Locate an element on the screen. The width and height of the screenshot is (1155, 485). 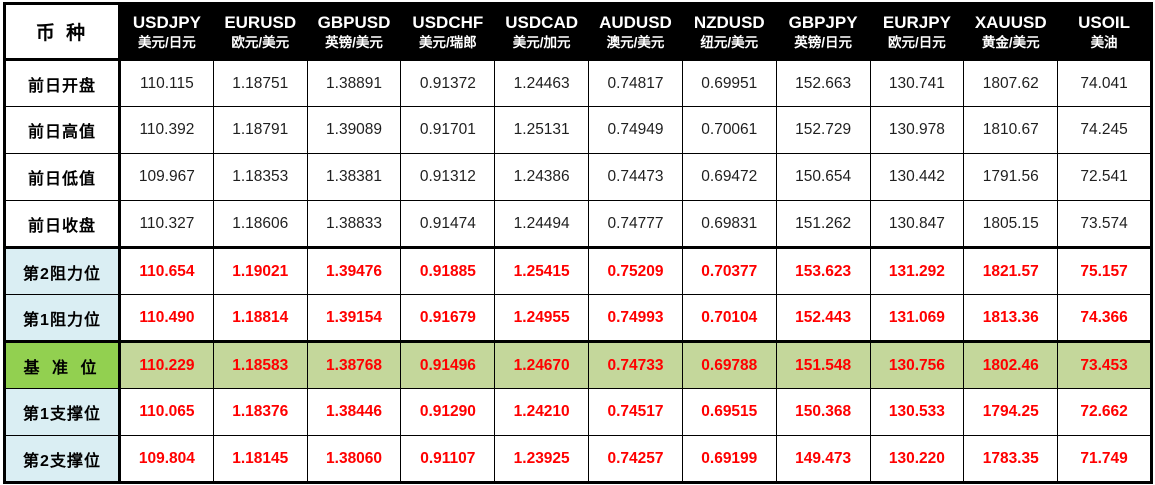
row-label: 前日收盘 is located at coordinates (62, 224).